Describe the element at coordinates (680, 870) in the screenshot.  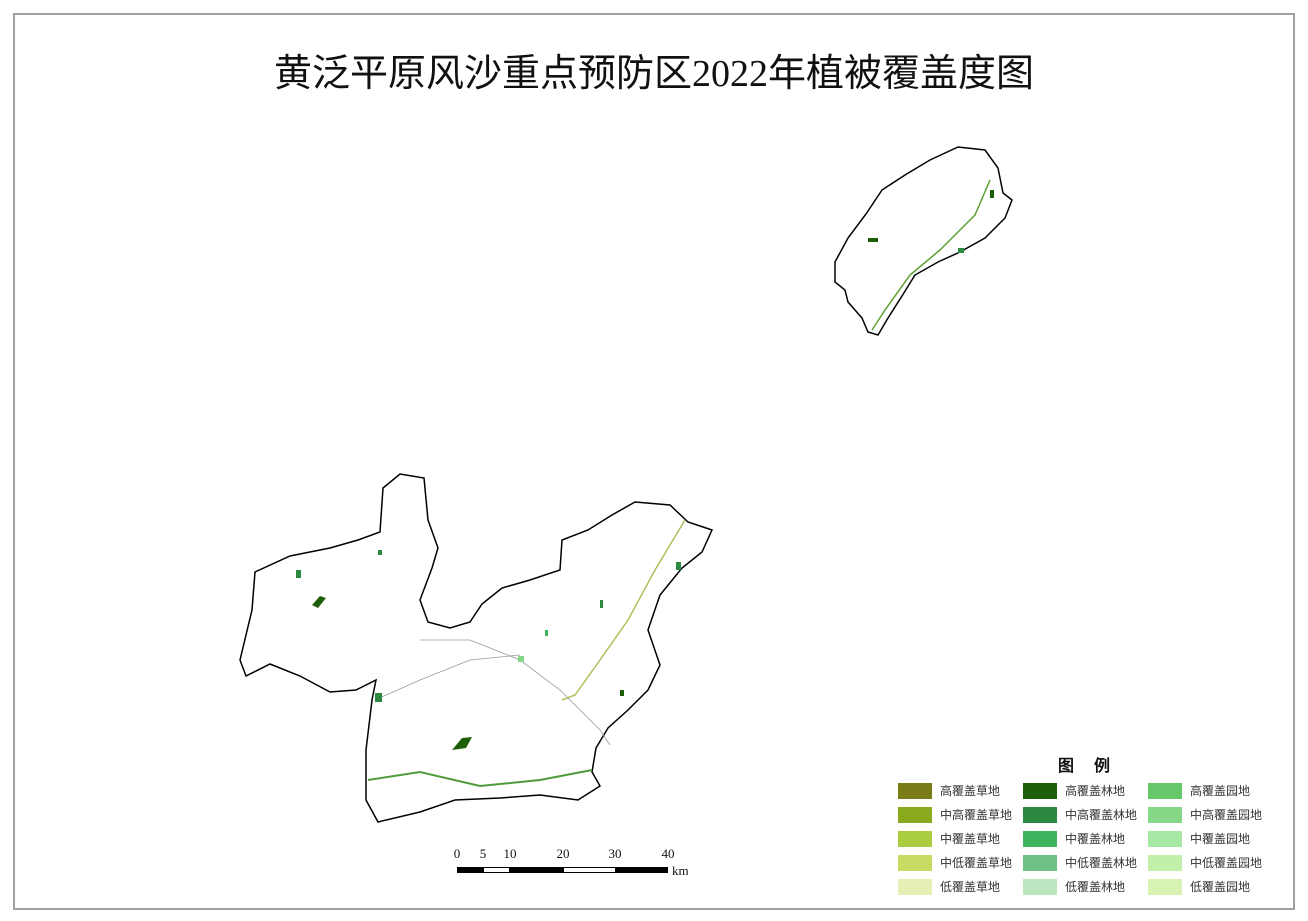
I see `scale-unit: km` at that location.